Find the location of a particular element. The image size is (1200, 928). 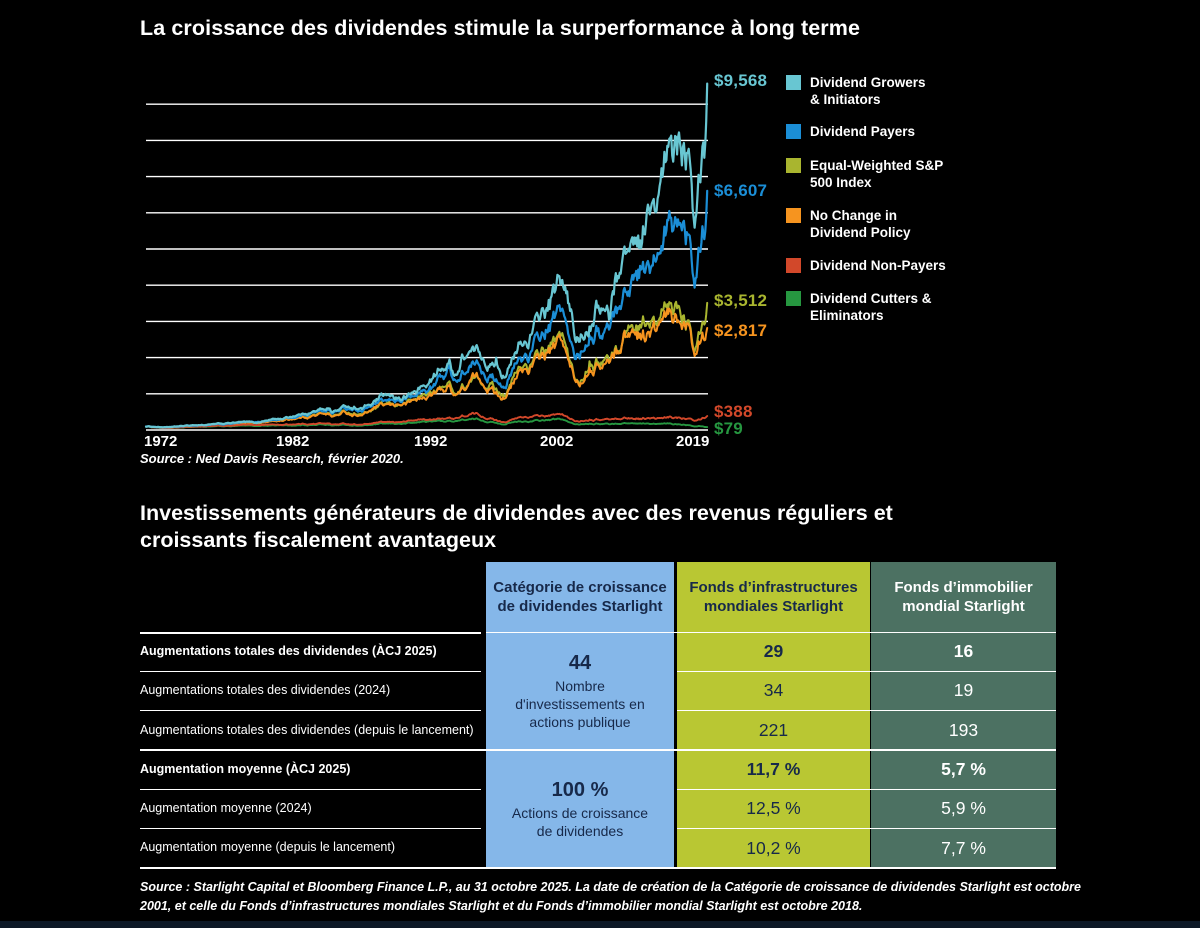

x-axis-label-2019: 2019 is located at coordinates (693, 441).